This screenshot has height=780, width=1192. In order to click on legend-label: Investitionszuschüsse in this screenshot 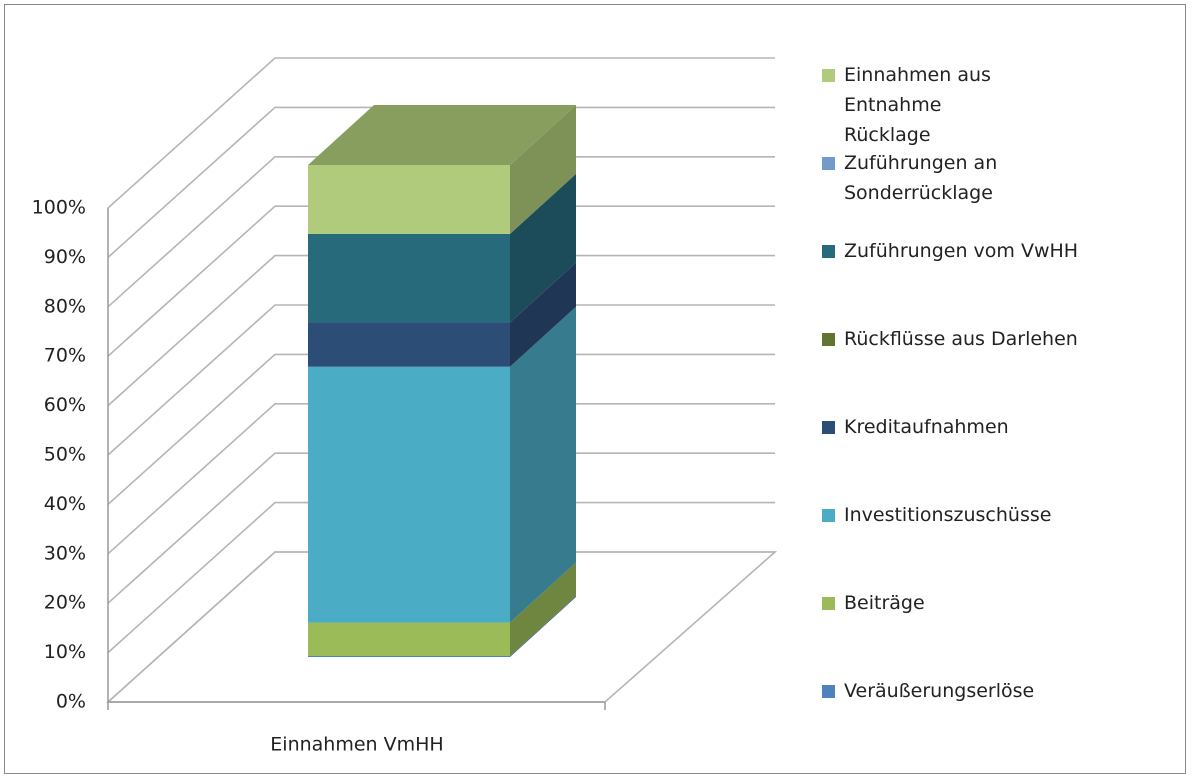, I will do `click(948, 515)`.